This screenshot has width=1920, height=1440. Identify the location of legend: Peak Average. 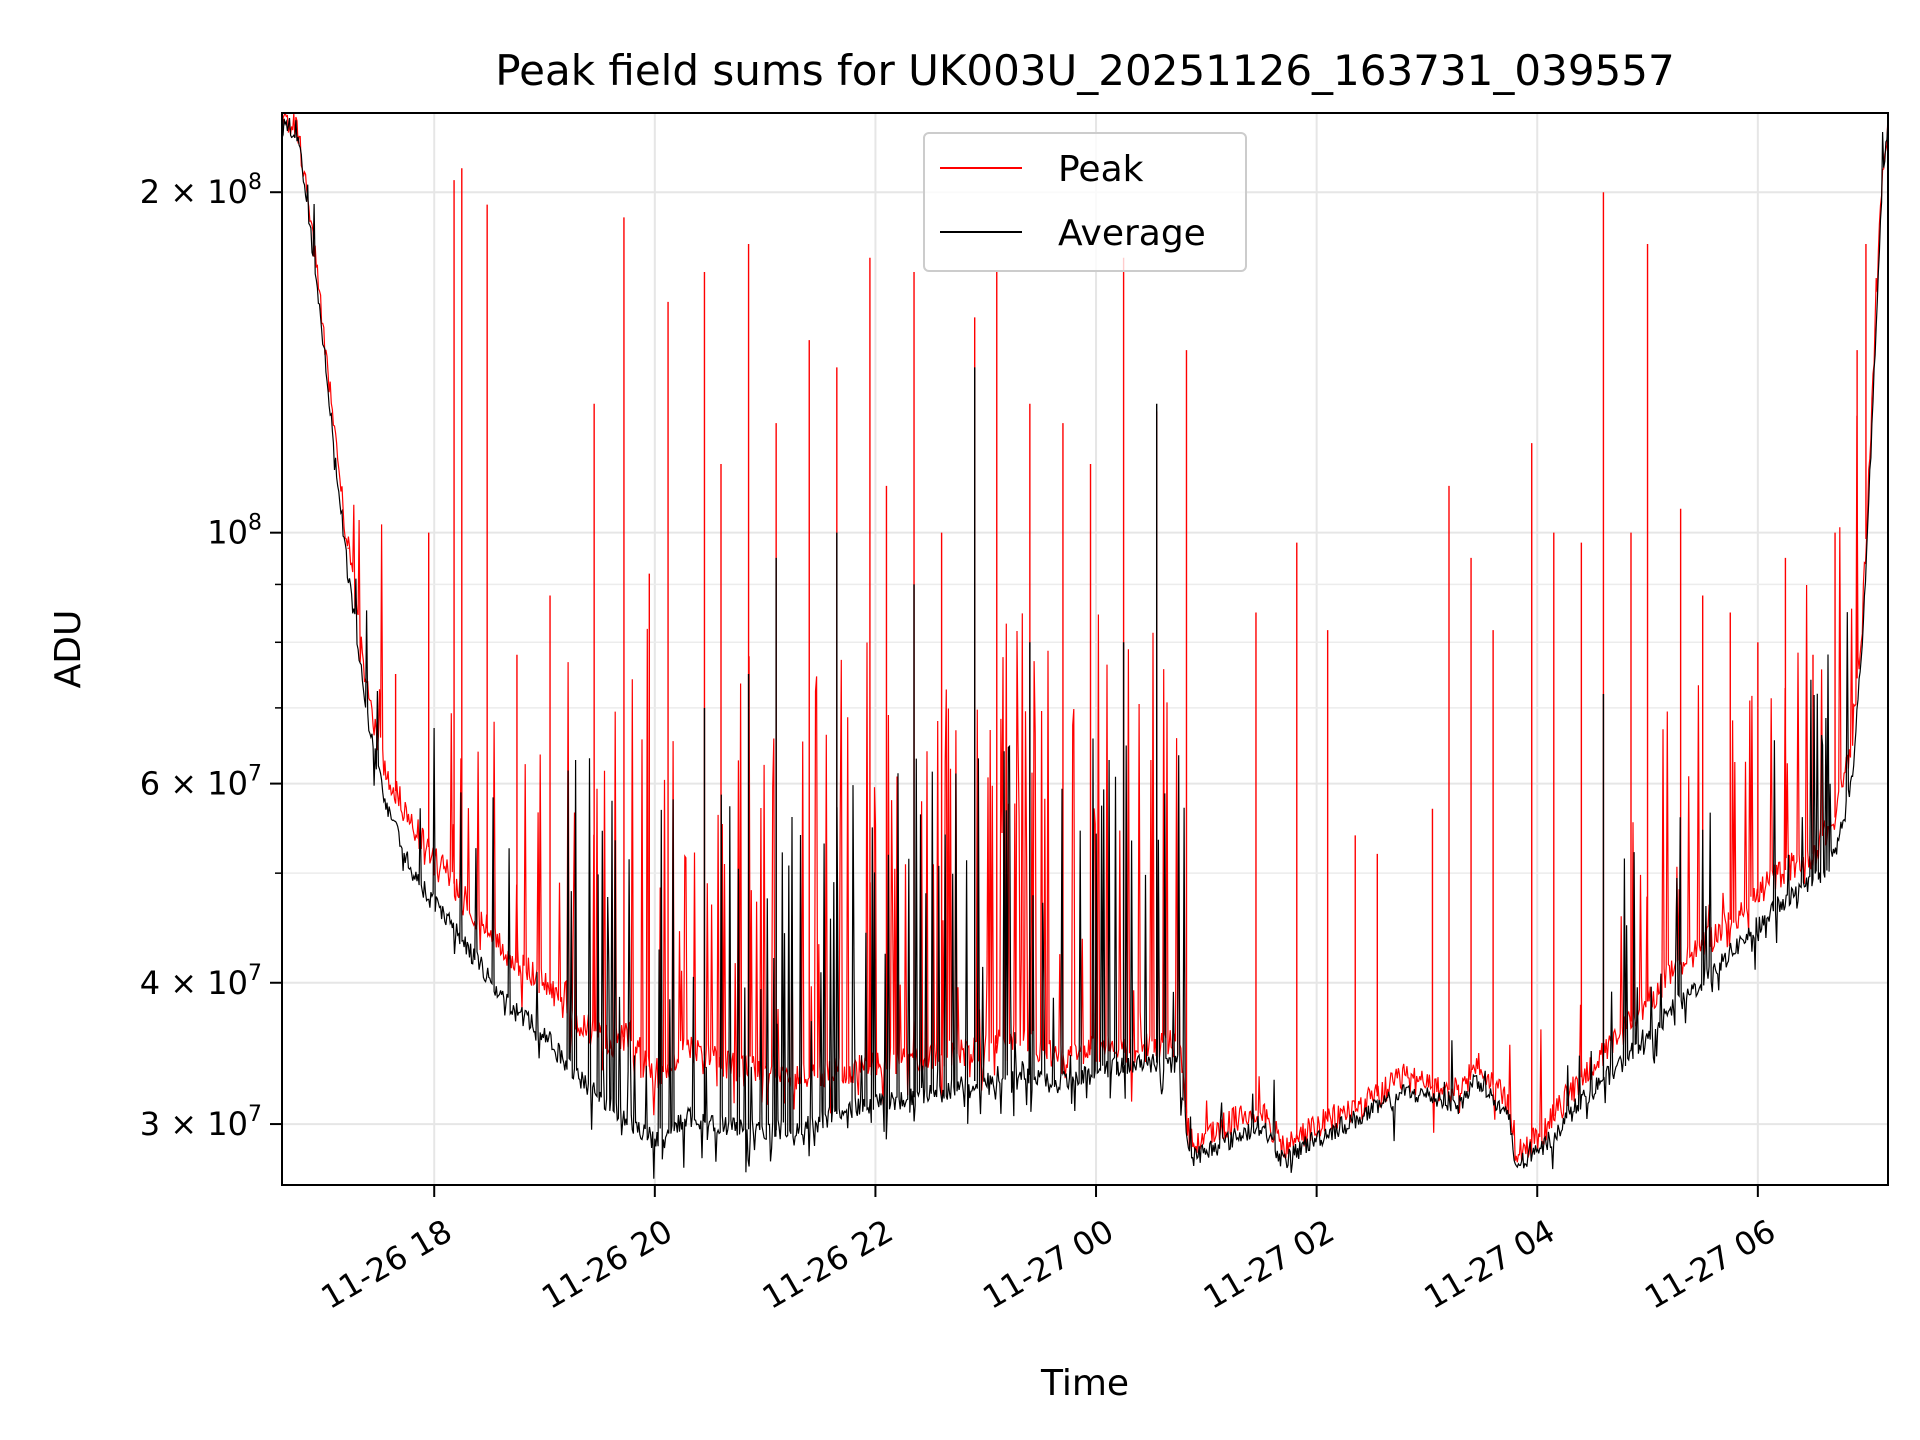
(1085, 202).